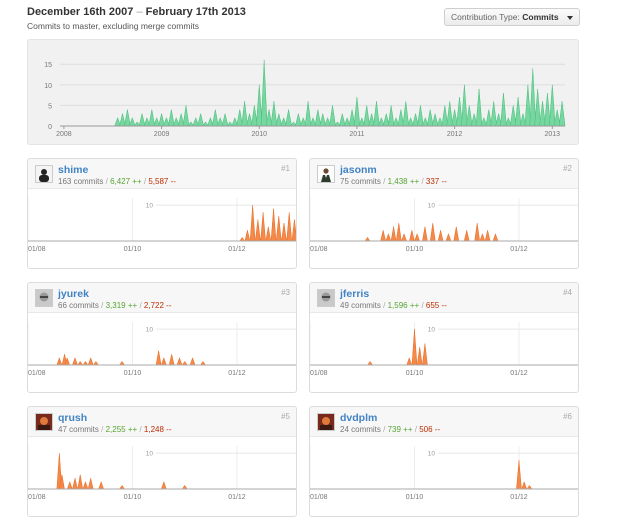 The width and height of the screenshot is (632, 525). What do you see at coordinates (355, 294) in the screenshot?
I see `contributor-name-link: jferris` at bounding box center [355, 294].